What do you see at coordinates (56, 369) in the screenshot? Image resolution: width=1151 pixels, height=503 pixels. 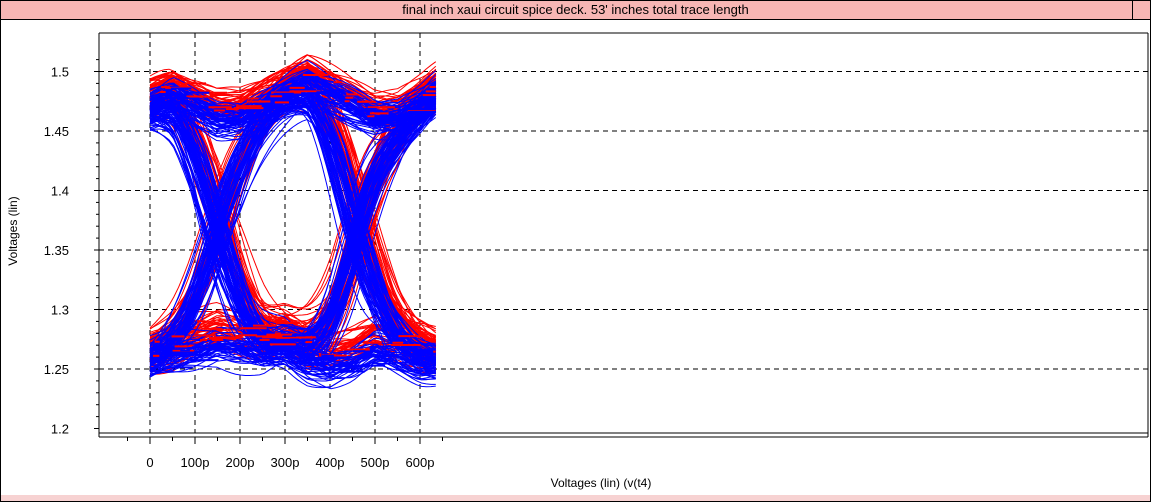 I see `y-tick-label: 1.25` at bounding box center [56, 369].